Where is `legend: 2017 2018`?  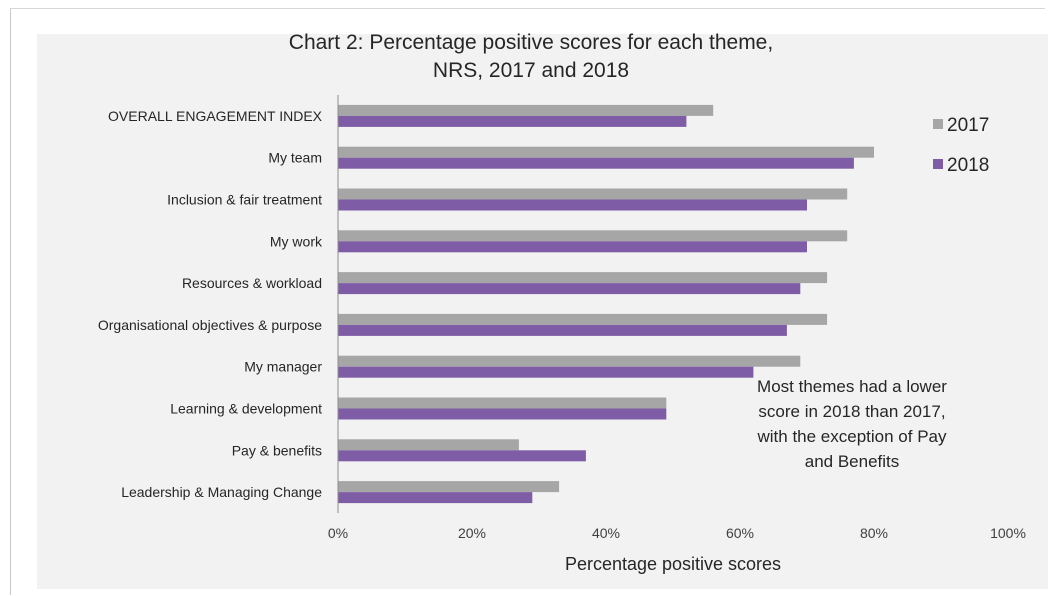
legend: 2017 2018 is located at coordinates (961, 145).